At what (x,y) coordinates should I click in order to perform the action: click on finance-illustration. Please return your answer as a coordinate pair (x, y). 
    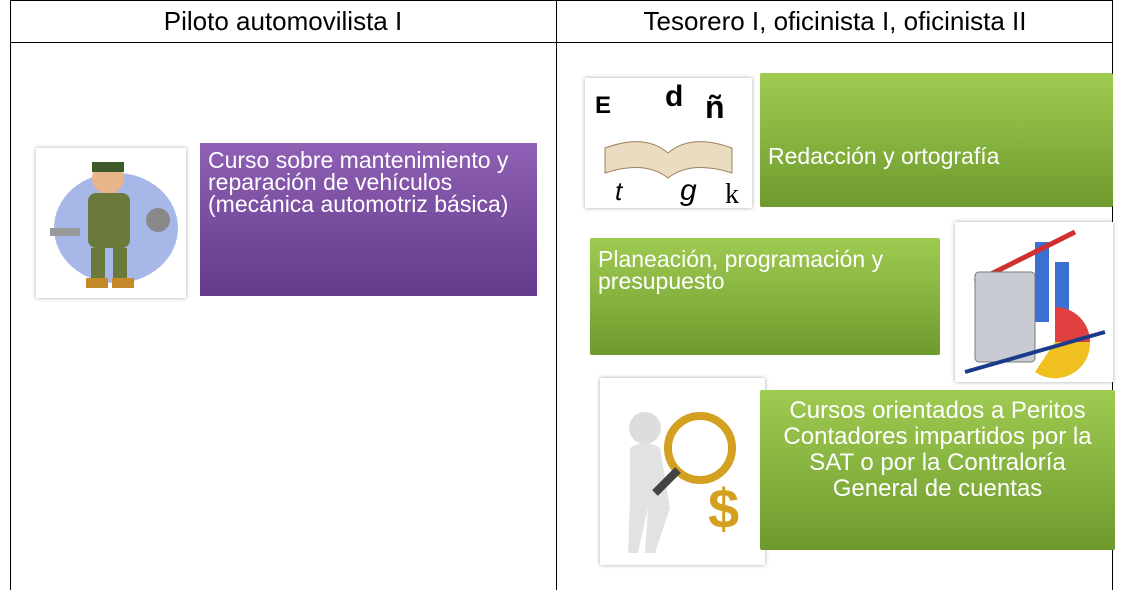
    Looking at the image, I should click on (1035, 304).